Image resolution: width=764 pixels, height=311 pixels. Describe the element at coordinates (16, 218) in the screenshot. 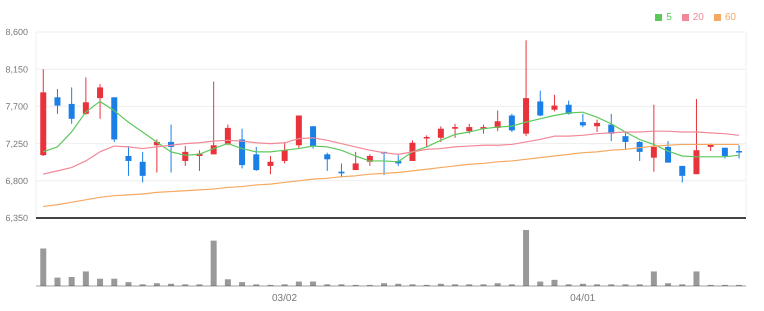

I see `y-tick-label: 6,350` at that location.